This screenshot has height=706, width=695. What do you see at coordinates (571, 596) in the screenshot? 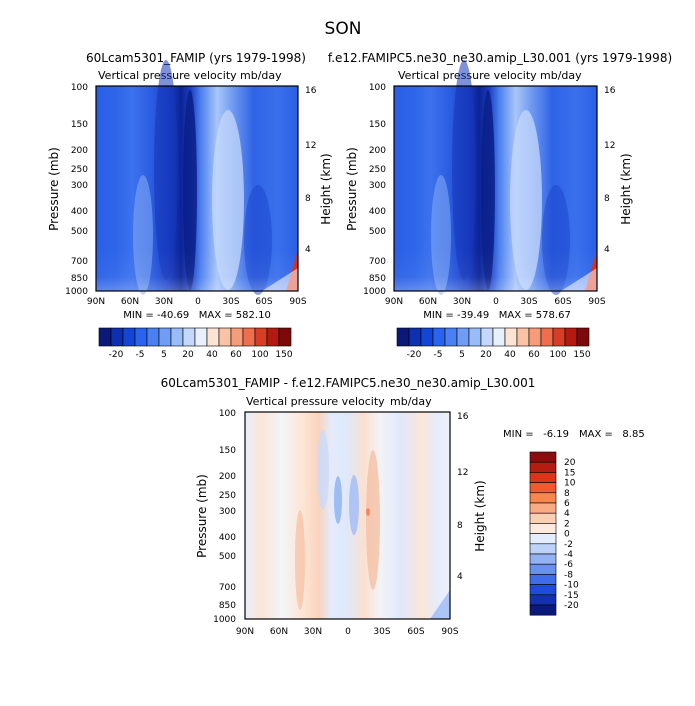
I see `colorbar-label: -15` at bounding box center [571, 596].